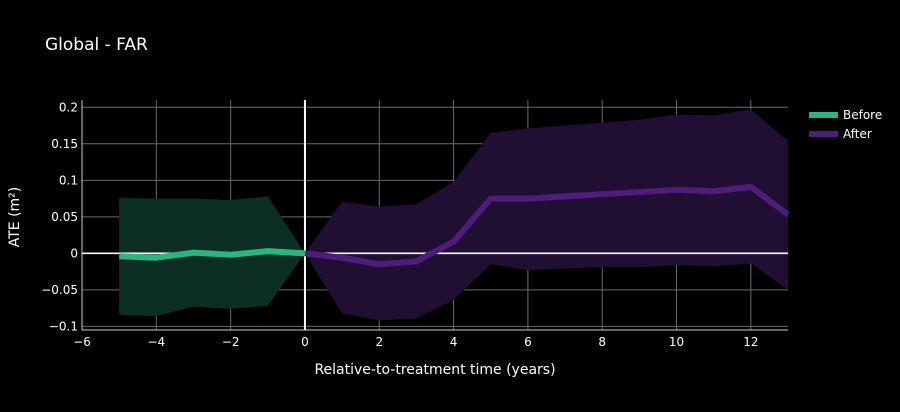 The image size is (900, 412). I want to click on y-tick-label: −0.05, so click(59, 290).